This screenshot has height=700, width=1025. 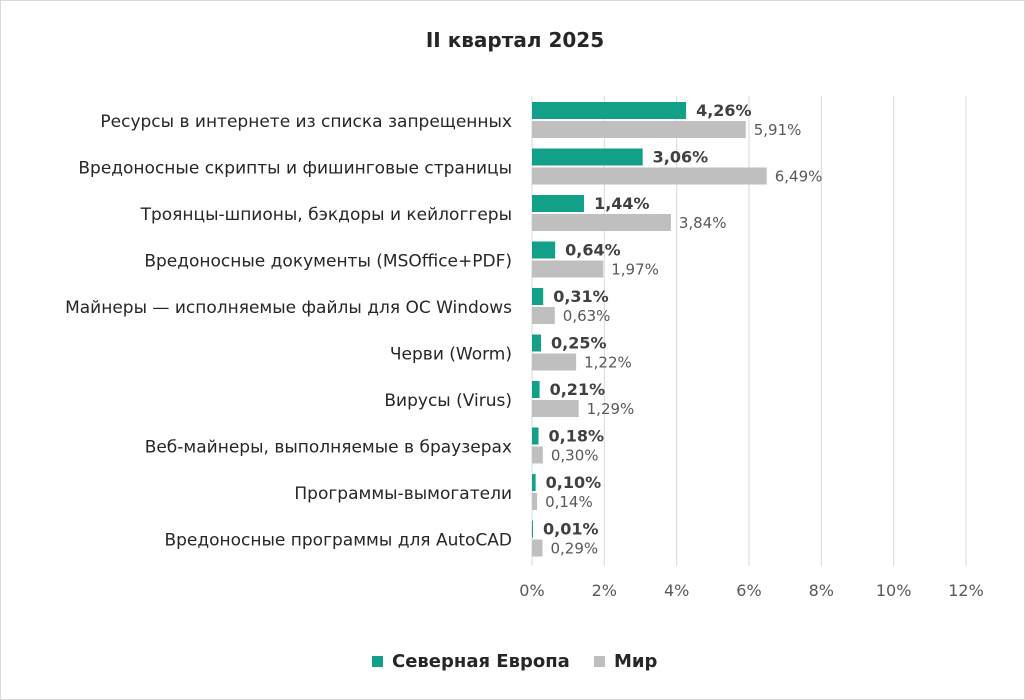 I want to click on legend-swatch-world, so click(x=599, y=661).